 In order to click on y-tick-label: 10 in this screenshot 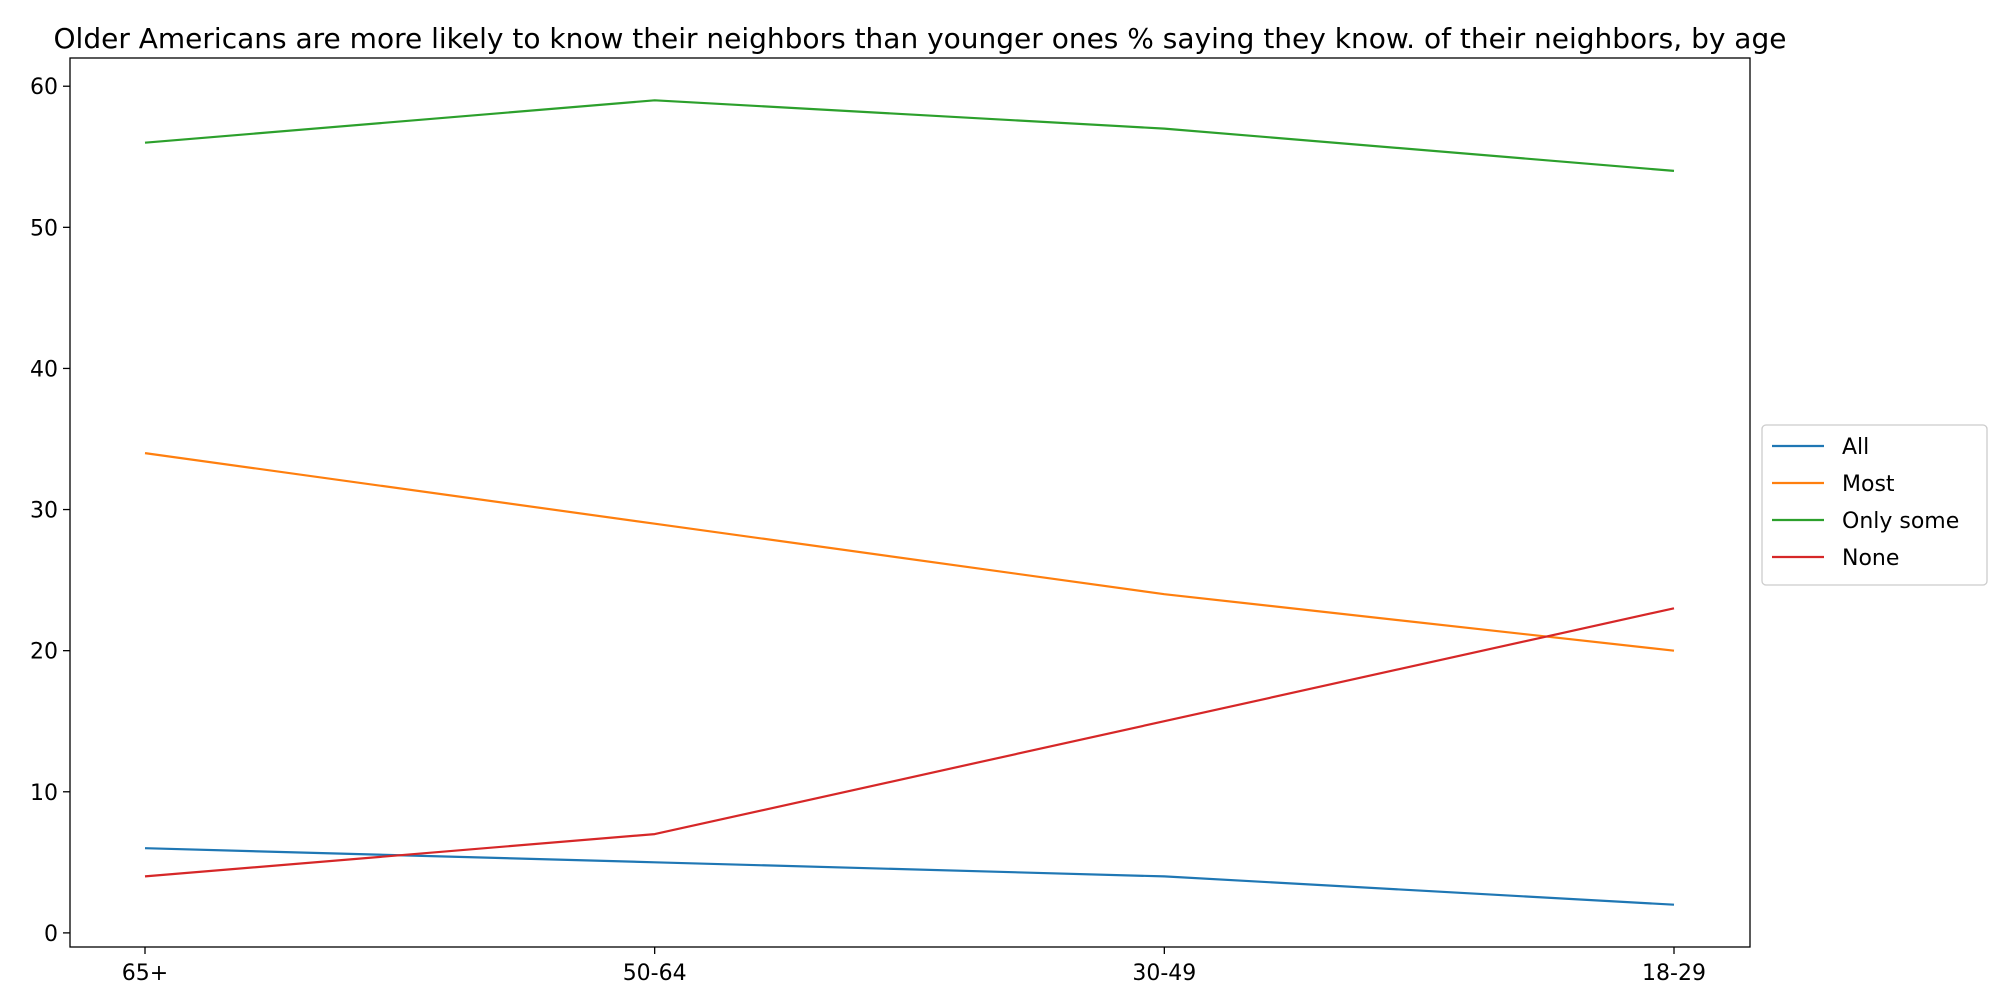, I will do `click(44, 793)`.